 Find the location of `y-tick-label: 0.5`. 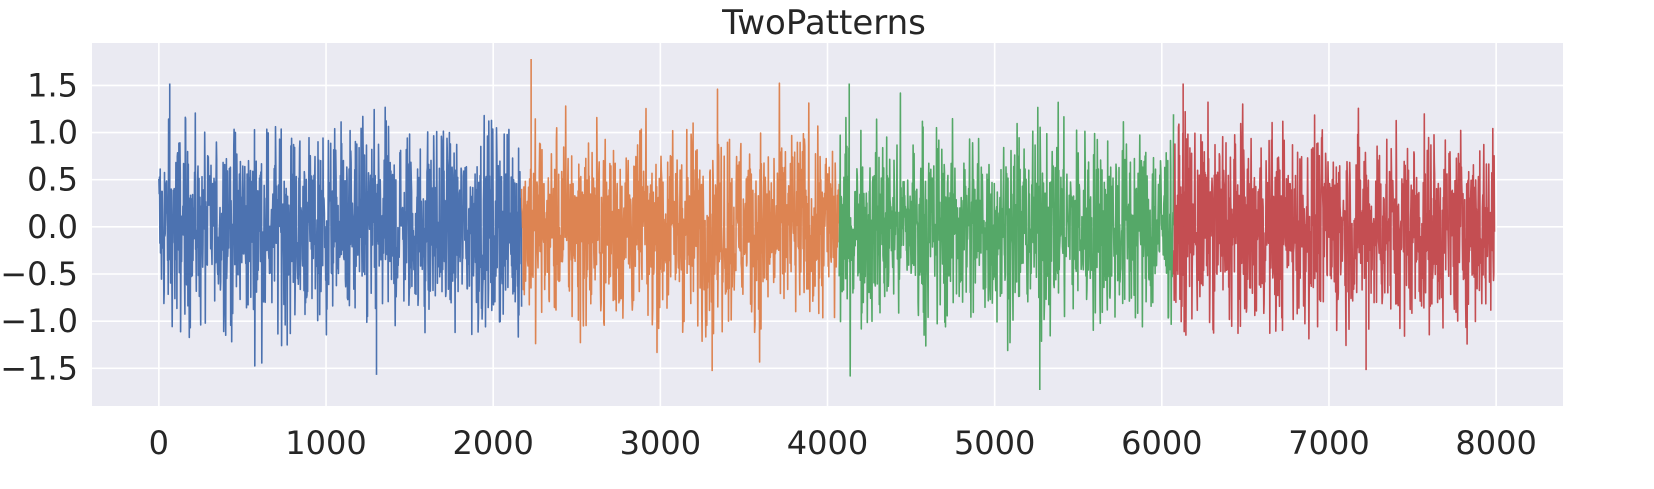

y-tick-label: 0.5 is located at coordinates (52, 180).